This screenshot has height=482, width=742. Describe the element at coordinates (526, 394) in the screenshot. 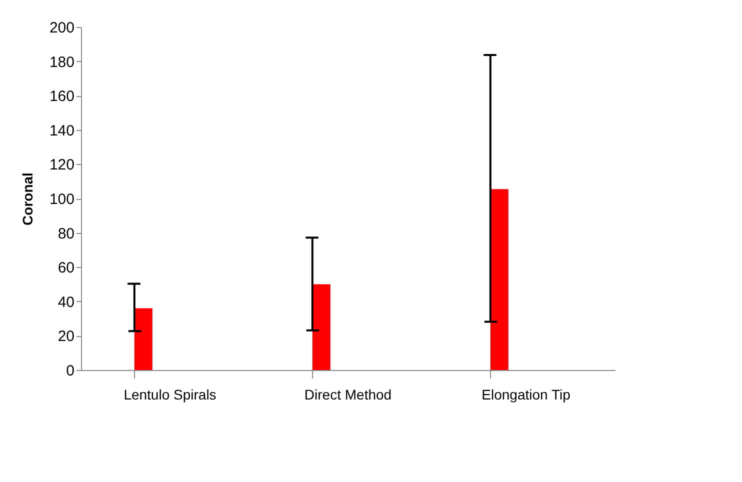

I see `x-tick-label: Elongation Tip` at that location.